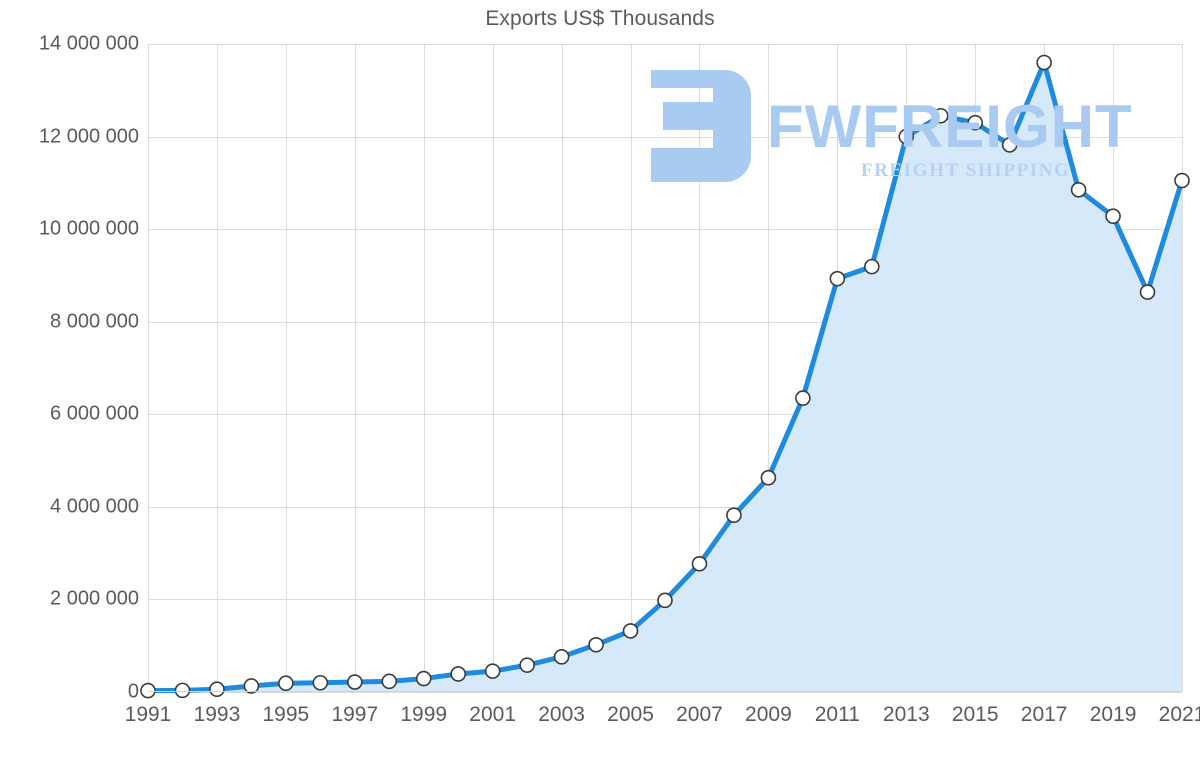 The width and height of the screenshot is (1200, 763). What do you see at coordinates (630, 714) in the screenshot?
I see `x-axis-tick-label: 2005` at bounding box center [630, 714].